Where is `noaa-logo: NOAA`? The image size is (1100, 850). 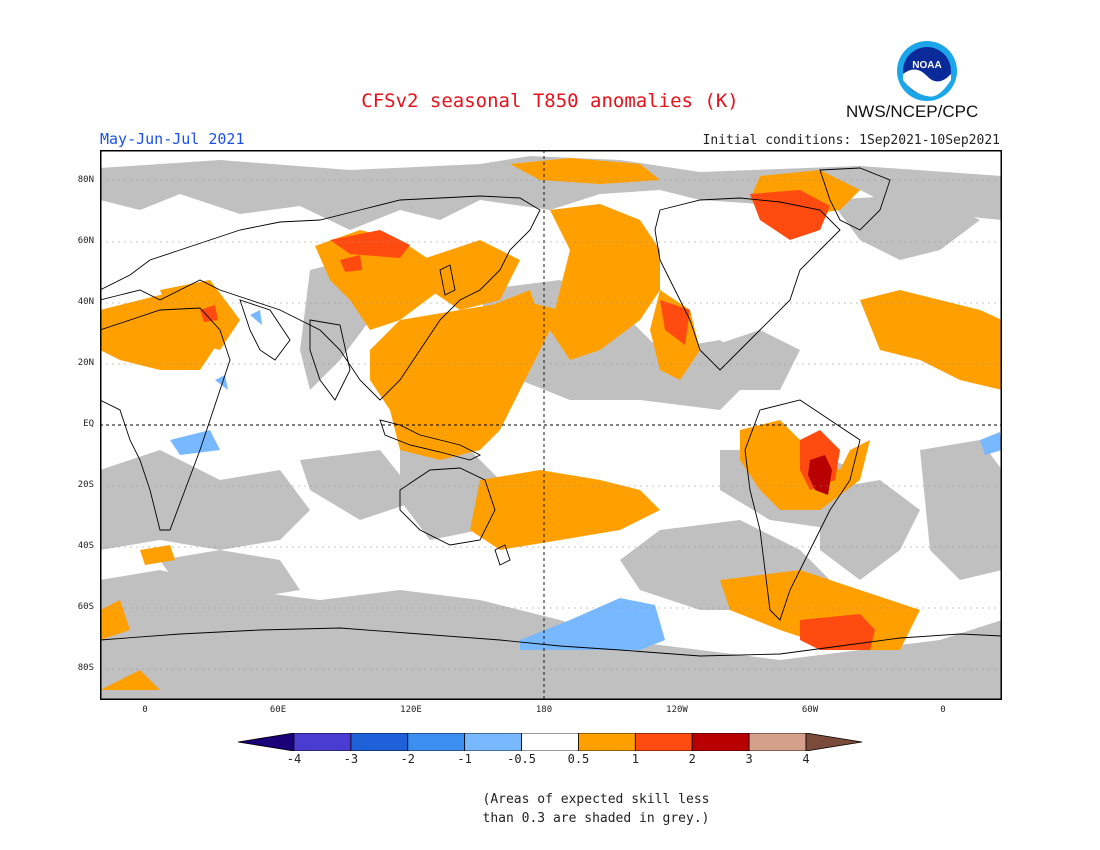 noaa-logo: NOAA is located at coordinates (927, 71).